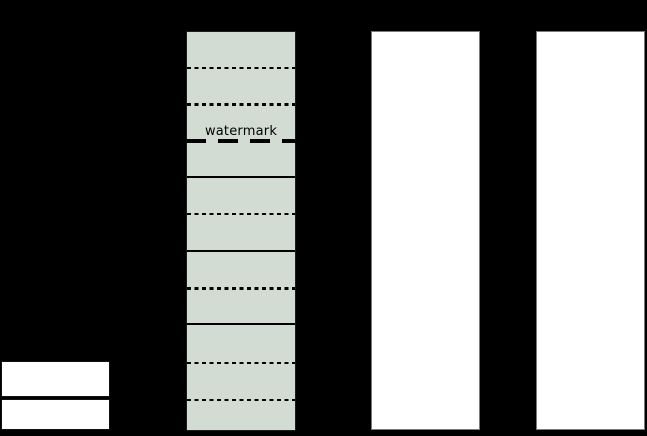 The width and height of the screenshot is (647, 436). Describe the element at coordinates (241, 141) in the screenshot. I see `watermark-level-line` at that location.